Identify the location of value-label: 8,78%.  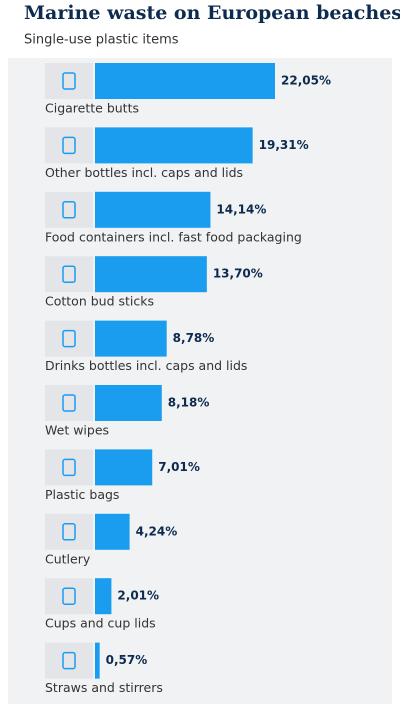
(194, 338).